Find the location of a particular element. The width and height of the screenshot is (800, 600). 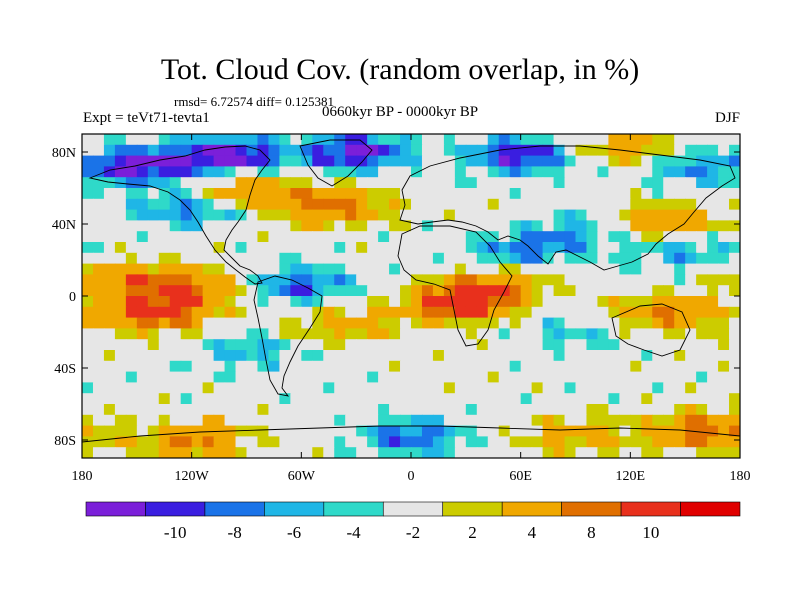

colorbar-swatch is located at coordinates (710, 509).